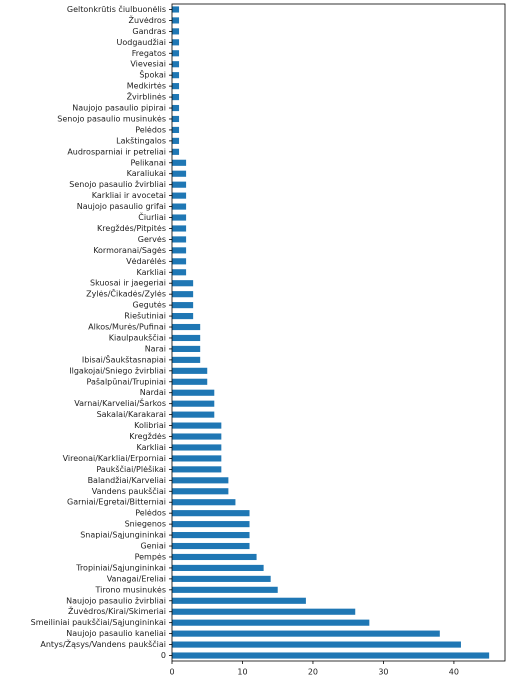 This screenshot has width=512, height=683. What do you see at coordinates (131, 589) in the screenshot?
I see `y-tick-label: Tirono musinukės` at bounding box center [131, 589].